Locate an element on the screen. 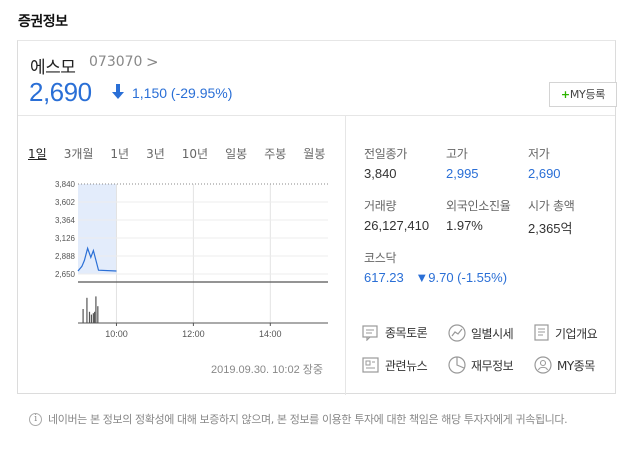 Image resolution: width=633 pixels, height=450 pixels. trend-icon is located at coordinates (457, 333).